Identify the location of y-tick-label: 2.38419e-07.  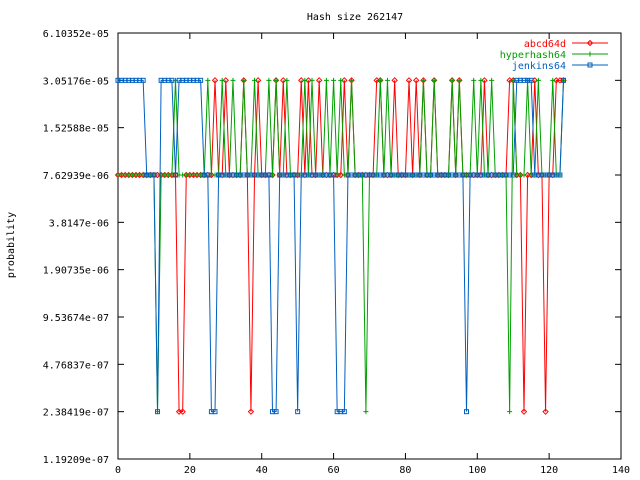
(76, 413).